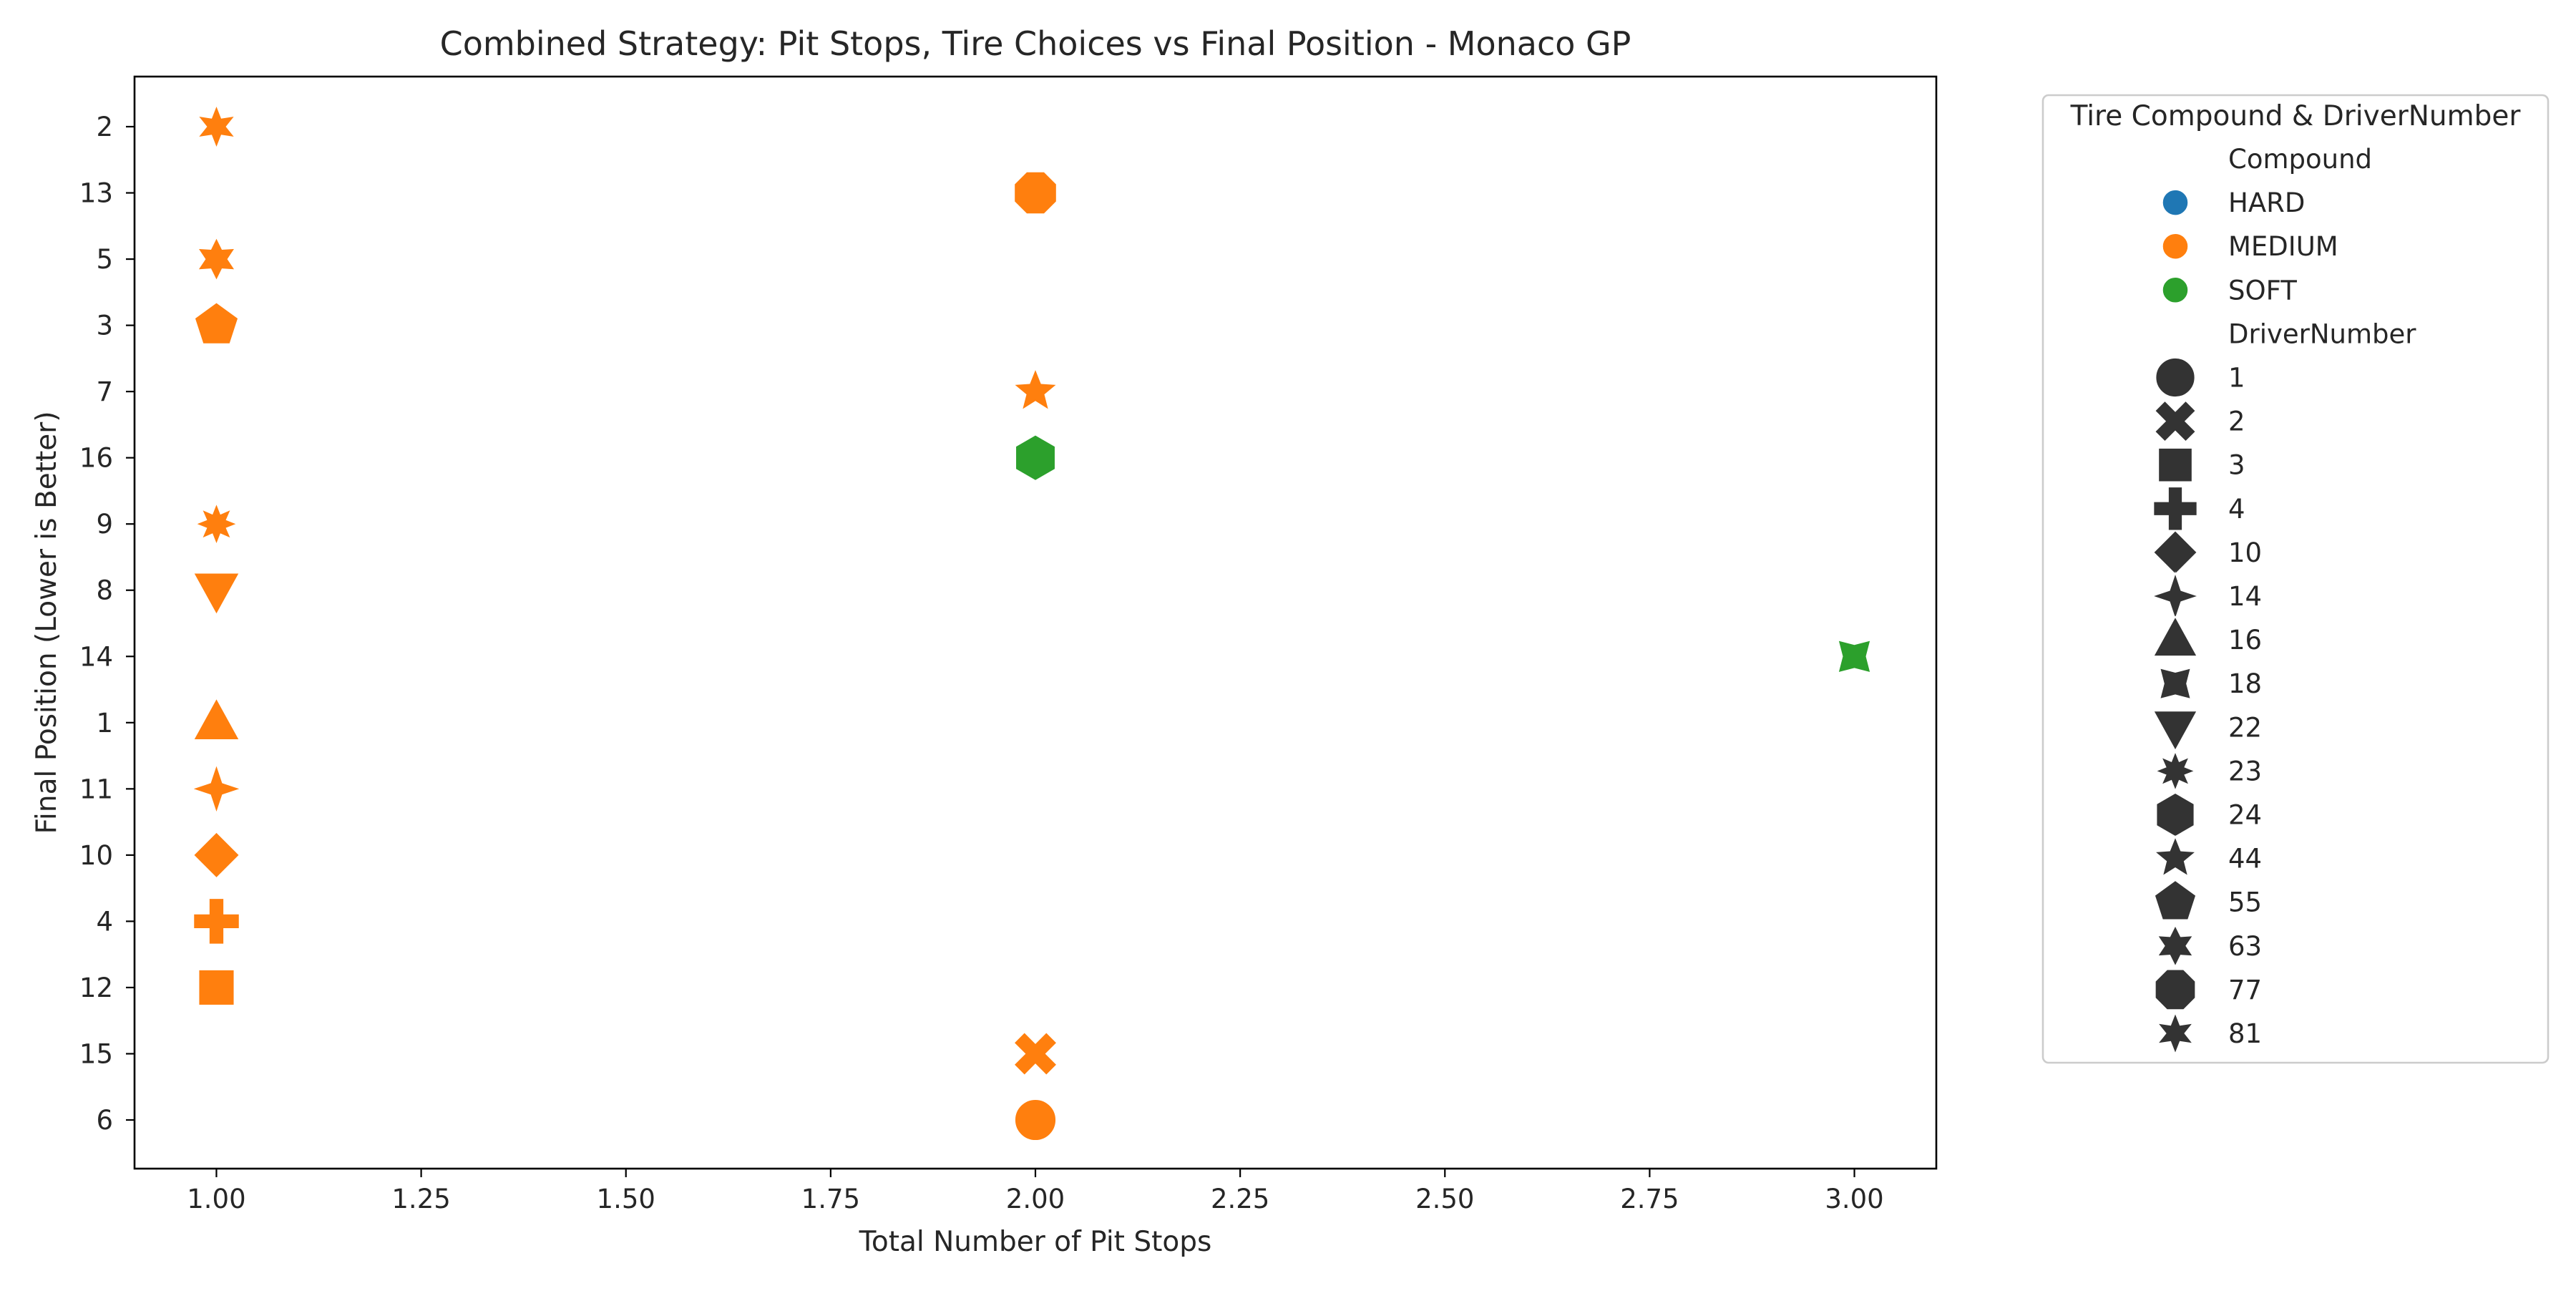 The height and width of the screenshot is (1291, 2576). Describe the element at coordinates (96, 458) in the screenshot. I see `y-tick-label: 16` at that location.